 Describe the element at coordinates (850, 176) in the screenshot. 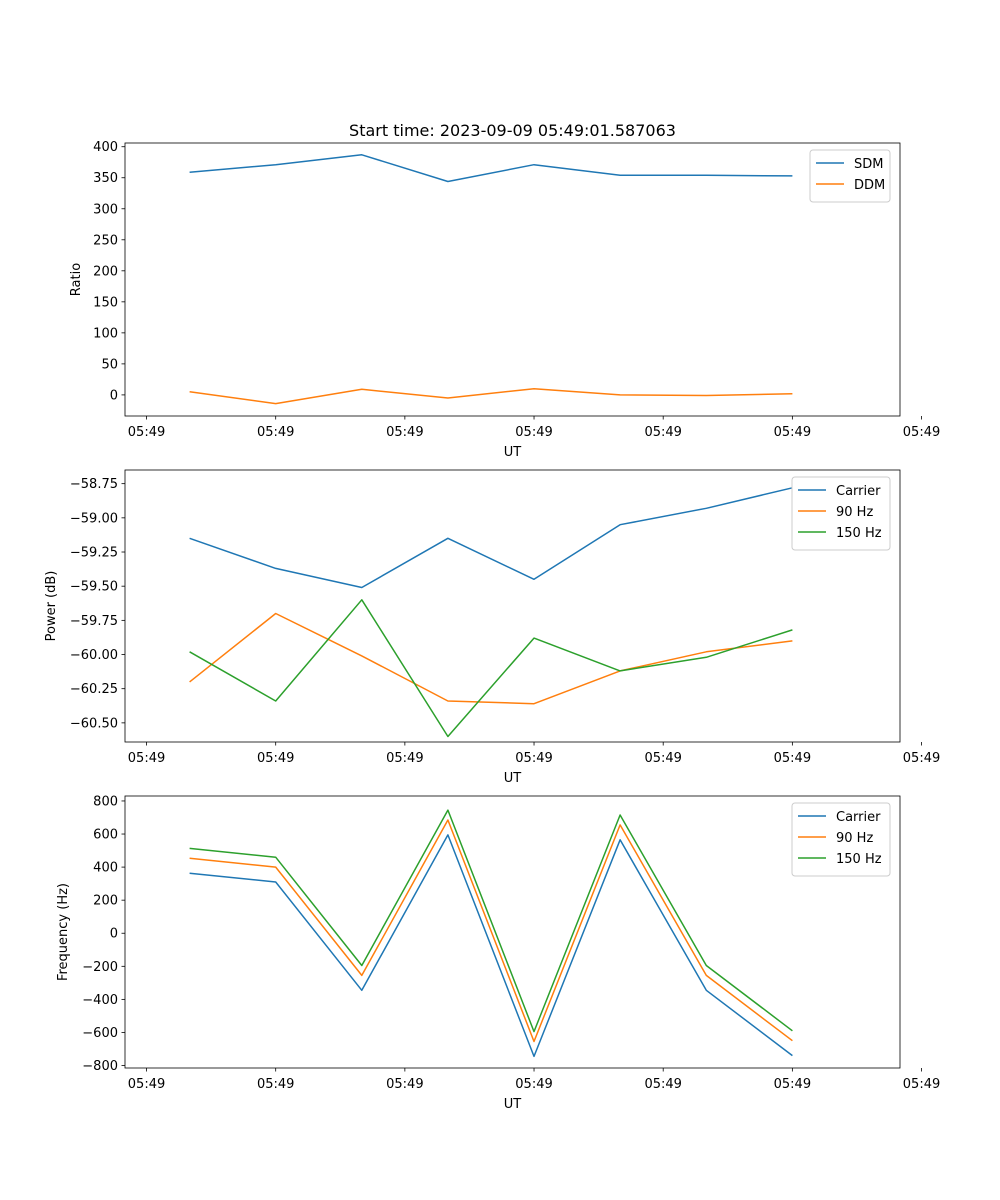

I see `legend: SDM DDM` at that location.